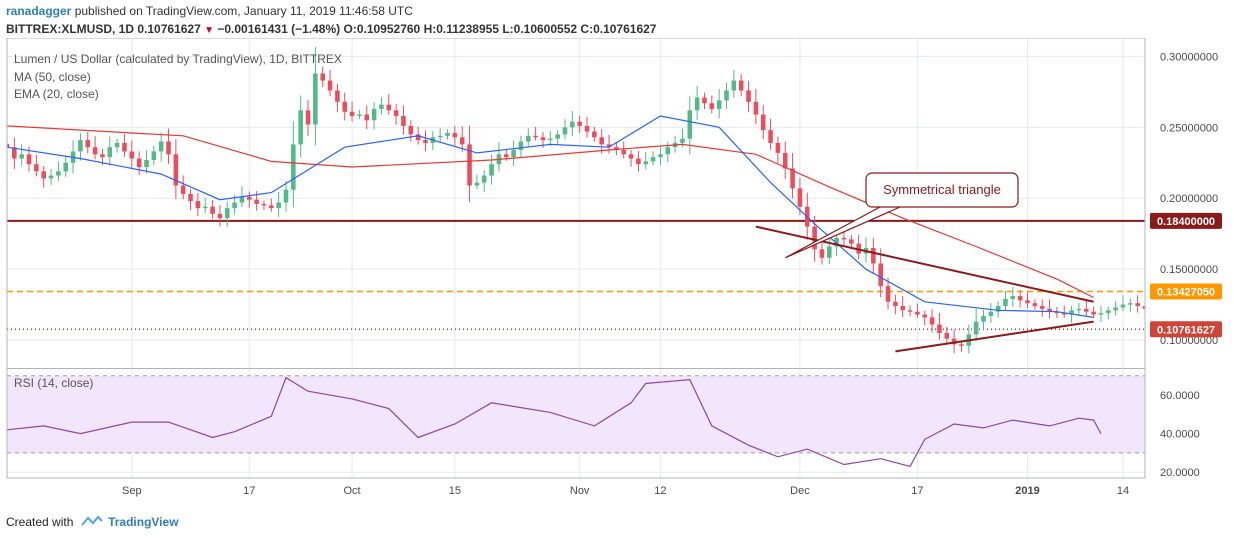 This screenshot has height=541, width=1234. Describe the element at coordinates (1189, 341) in the screenshot. I see `price-tick-label: 0.10000000` at that location.